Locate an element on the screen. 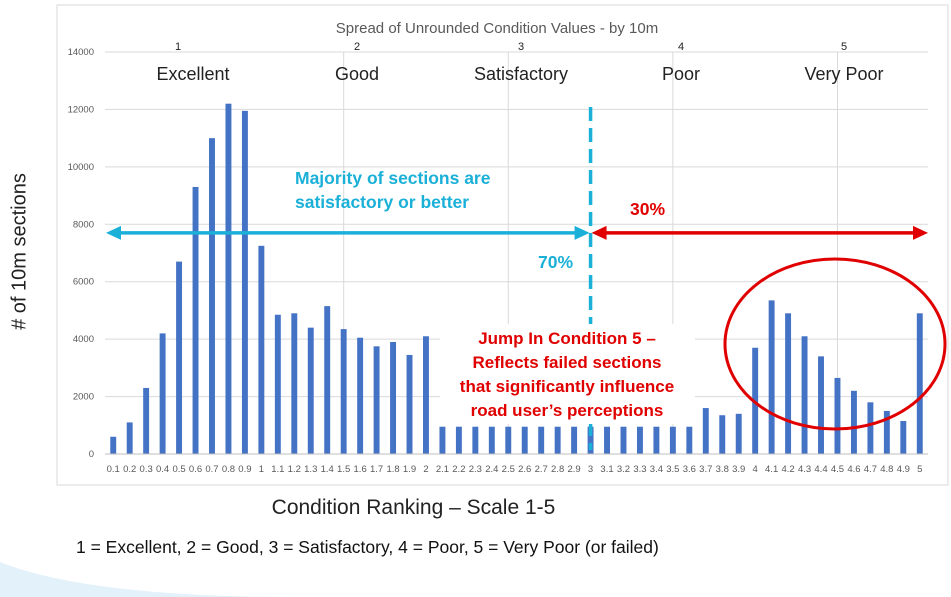 Image resolution: width=951 pixels, height=597 pixels. x-tick-label: 4 is located at coordinates (755, 469).